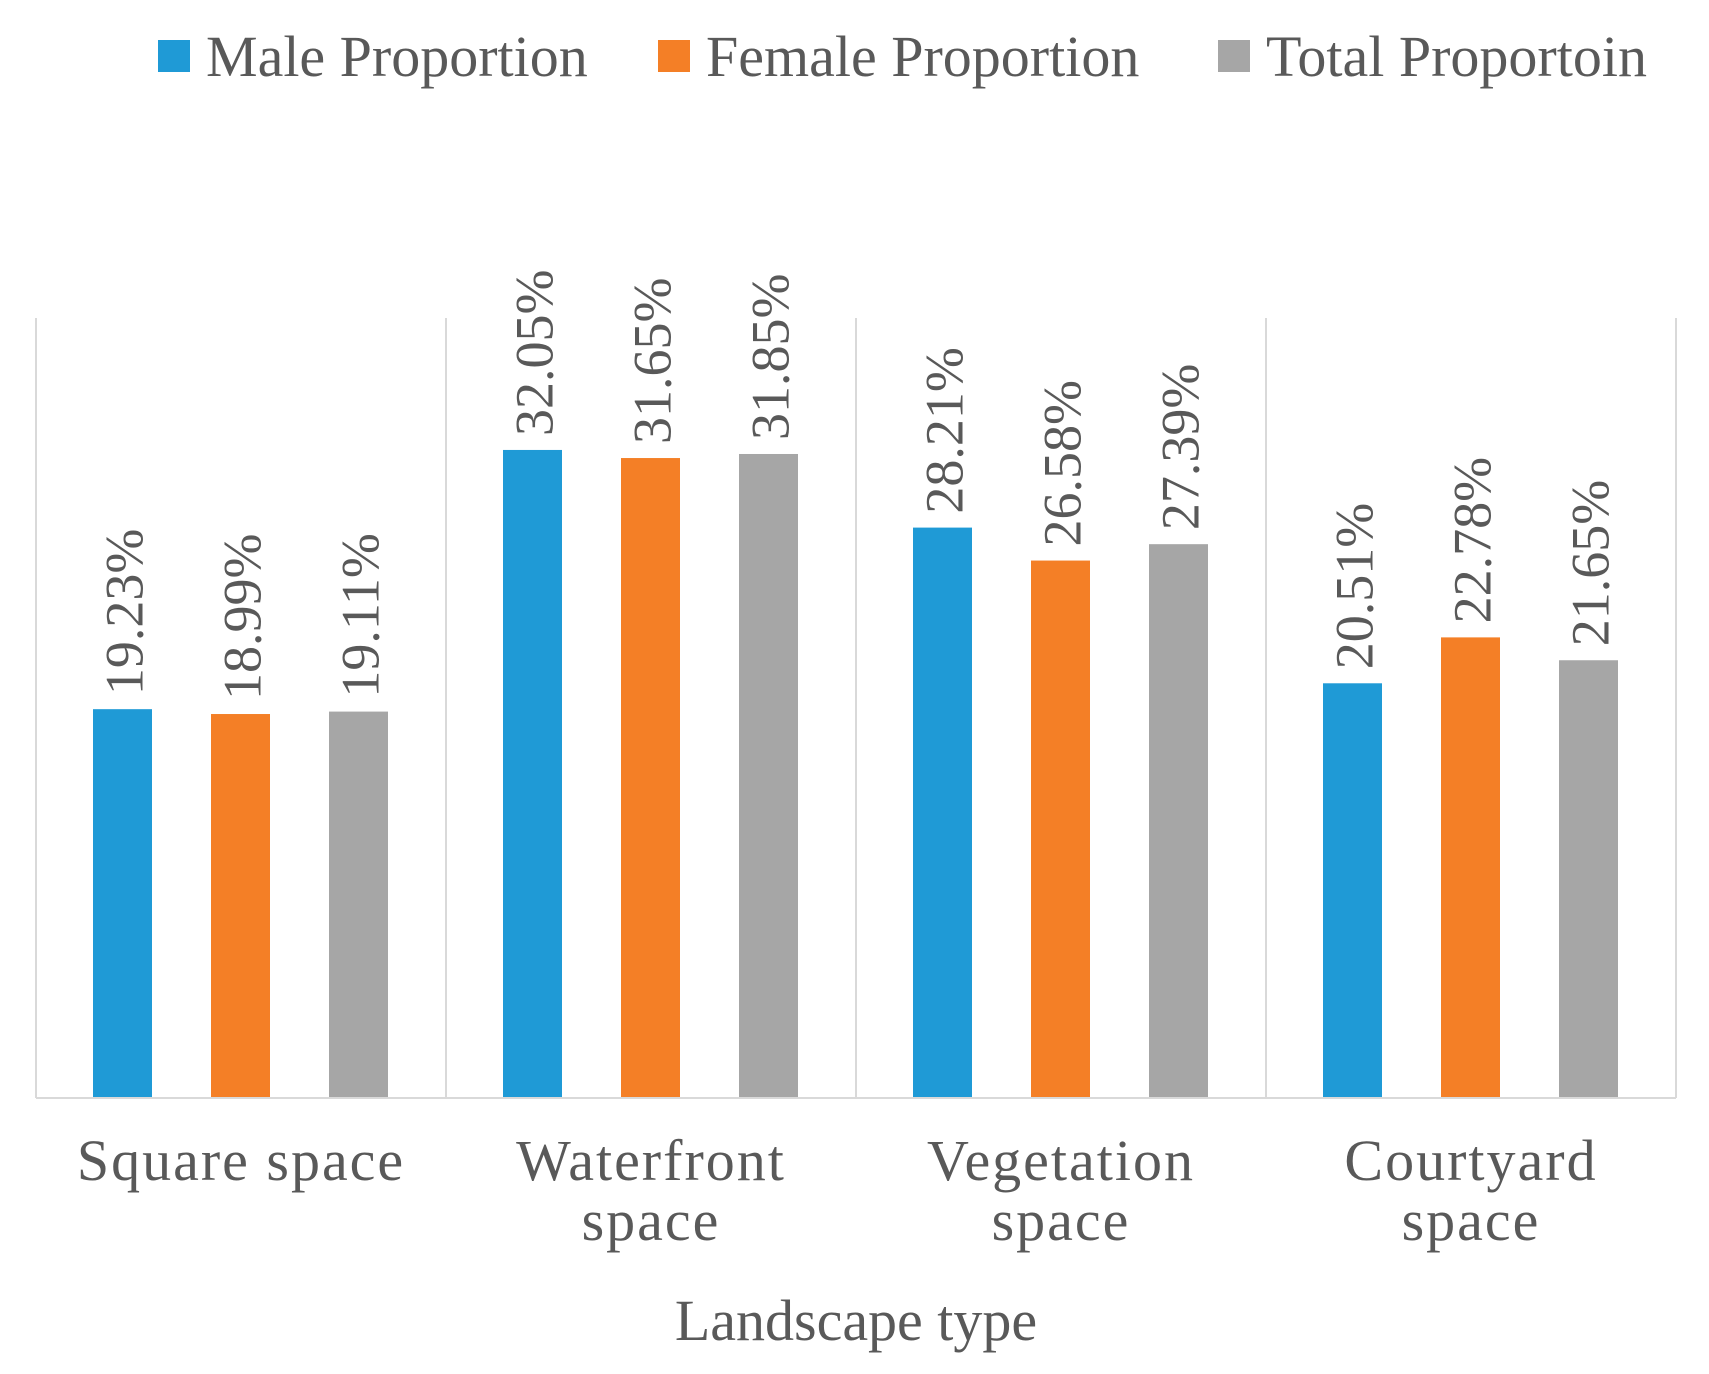 The width and height of the screenshot is (1709, 1374). What do you see at coordinates (1591, 563) in the screenshot?
I see `data-label-3-4: 21.65%` at bounding box center [1591, 563].